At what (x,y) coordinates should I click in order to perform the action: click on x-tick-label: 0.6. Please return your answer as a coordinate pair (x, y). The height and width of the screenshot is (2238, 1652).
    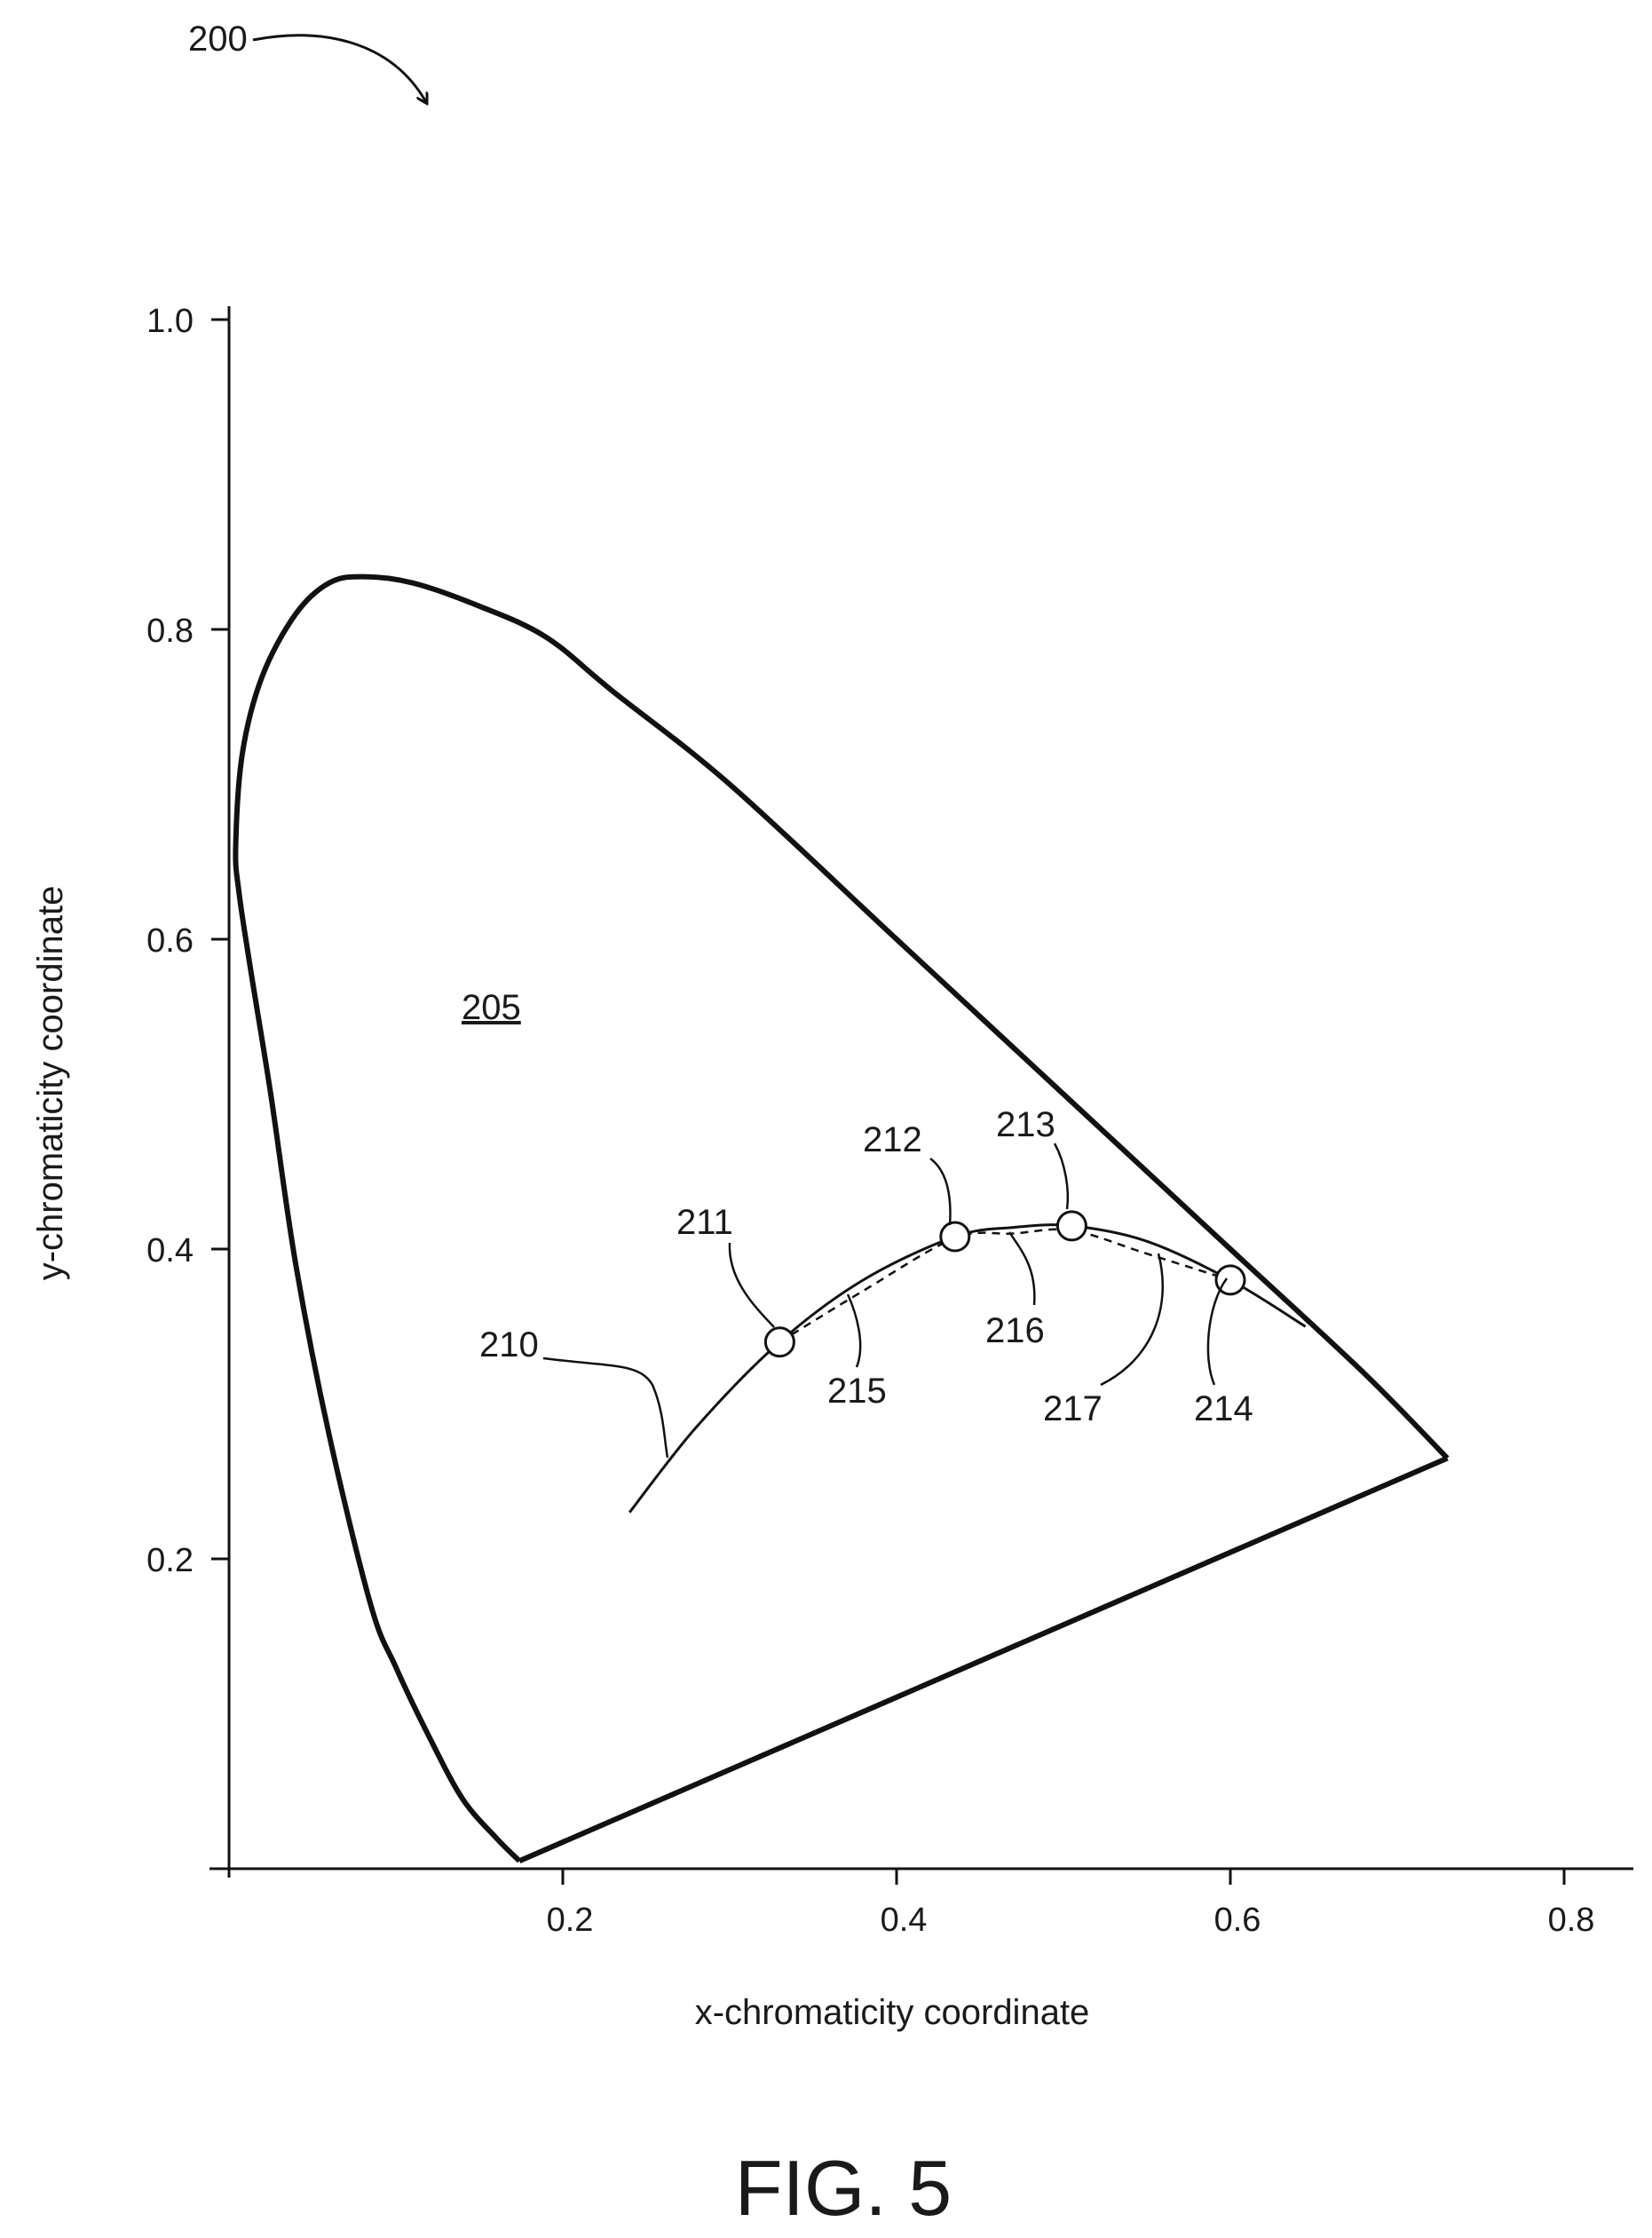
    Looking at the image, I should click on (1237, 1920).